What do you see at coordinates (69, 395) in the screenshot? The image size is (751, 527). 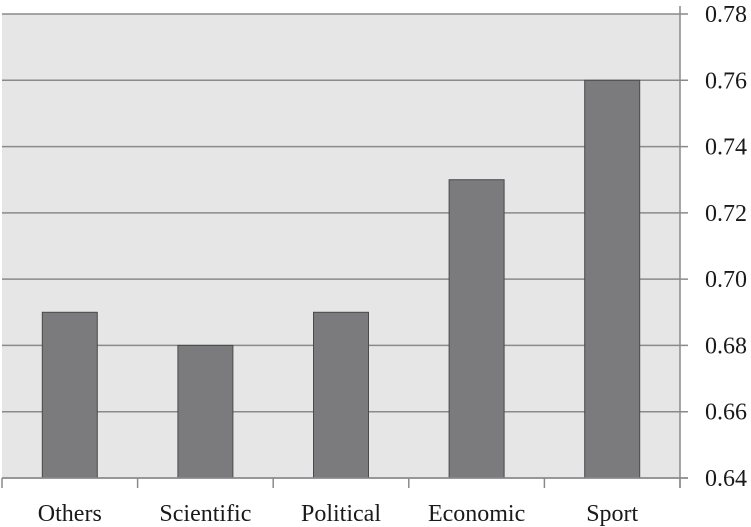 I see `bar-others` at bounding box center [69, 395].